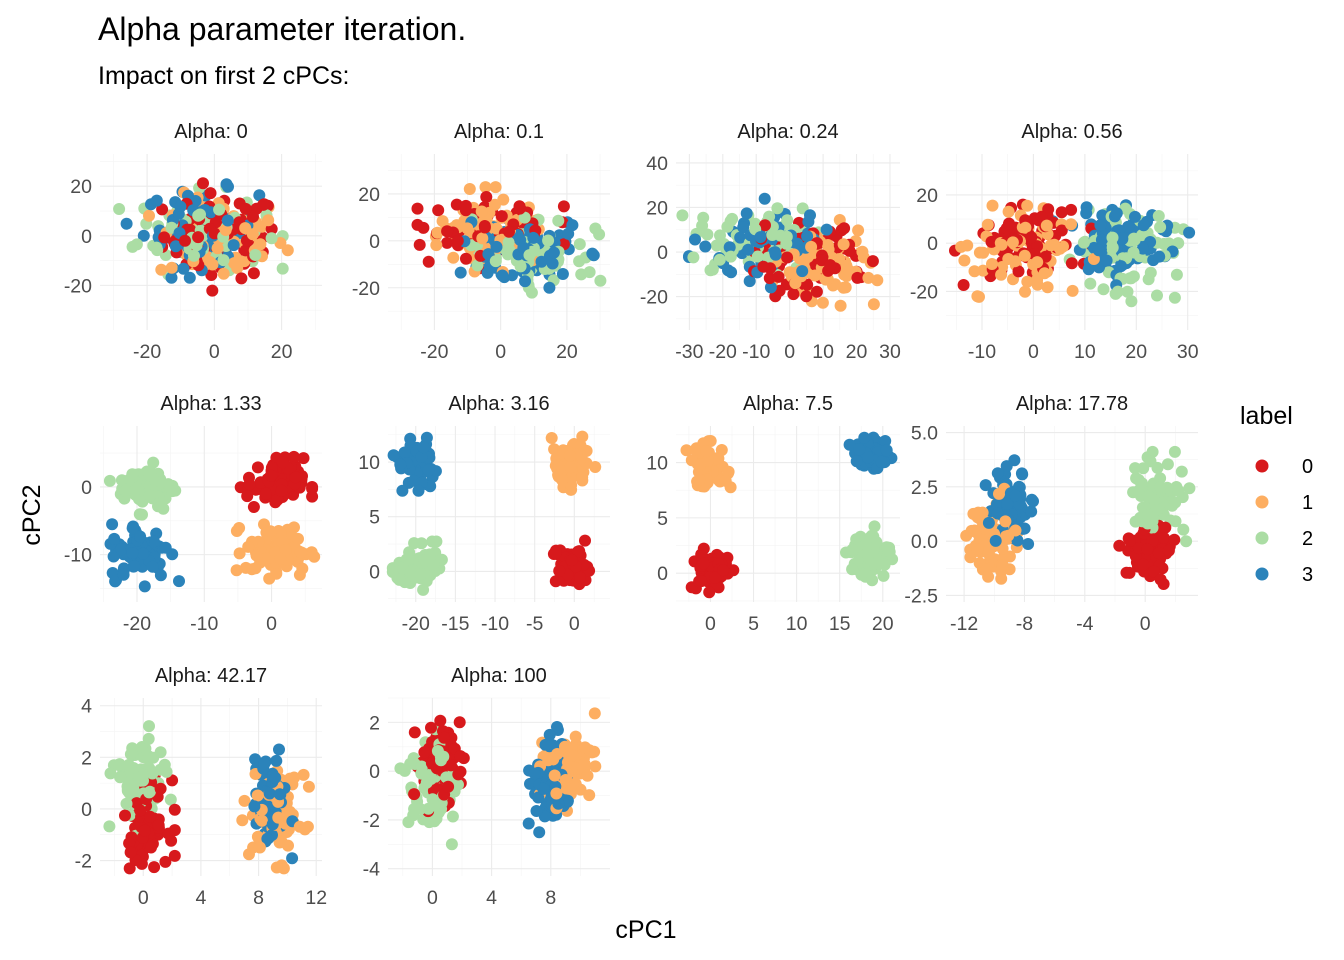 Image resolution: width=1344 pixels, height=960 pixels. What do you see at coordinates (982, 352) in the screenshot?
I see `x-tick-label: -10` at bounding box center [982, 352].